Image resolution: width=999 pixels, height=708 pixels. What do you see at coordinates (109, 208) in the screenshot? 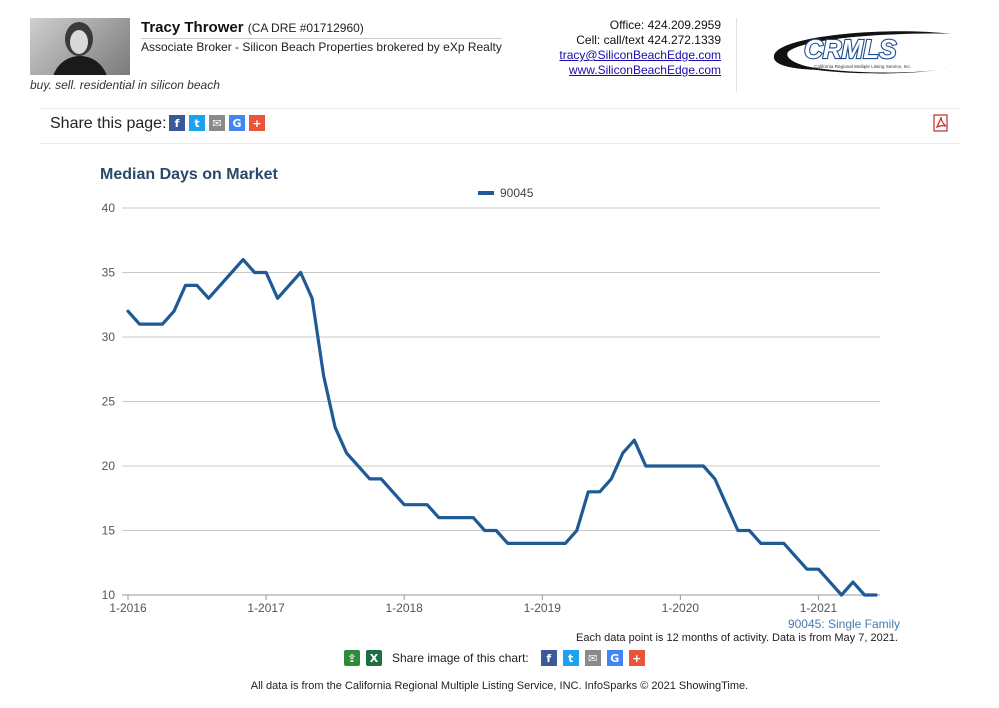
I see `y-tick-label: 40` at bounding box center [109, 208].